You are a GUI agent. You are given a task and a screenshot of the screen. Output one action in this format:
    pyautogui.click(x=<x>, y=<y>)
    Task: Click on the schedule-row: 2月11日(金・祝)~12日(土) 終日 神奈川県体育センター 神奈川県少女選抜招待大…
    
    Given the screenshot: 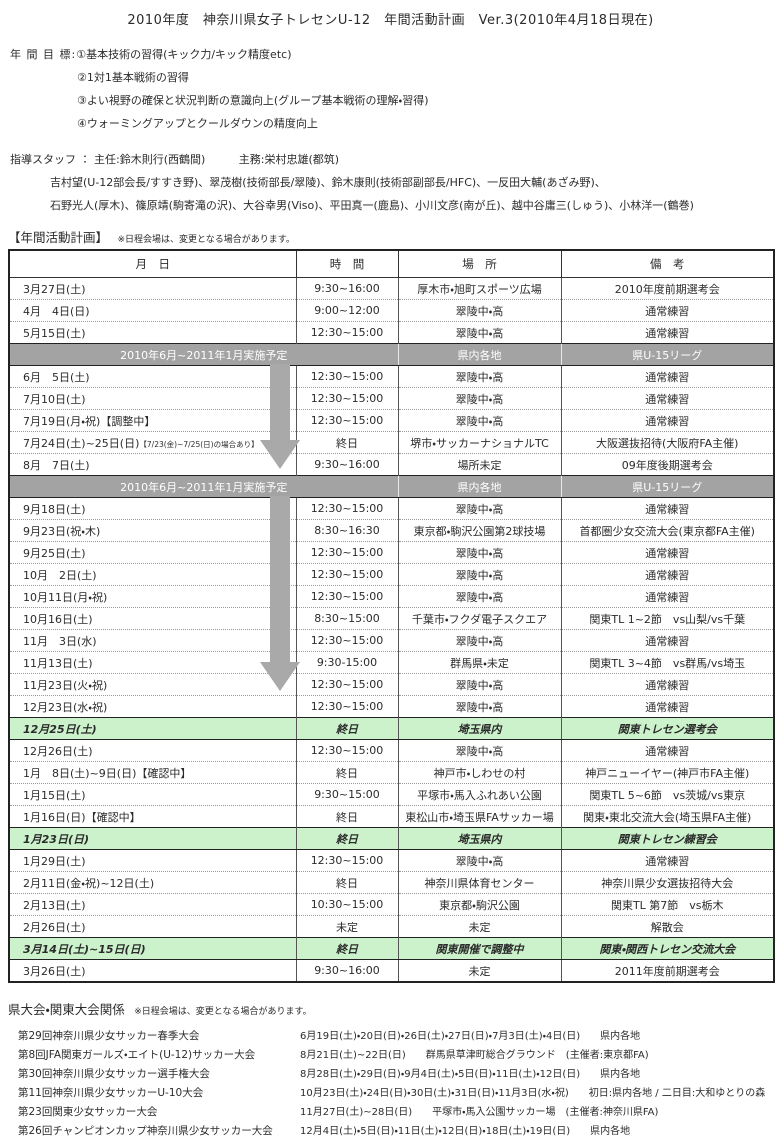 What is the action you would take?
    pyautogui.click(x=391, y=882)
    